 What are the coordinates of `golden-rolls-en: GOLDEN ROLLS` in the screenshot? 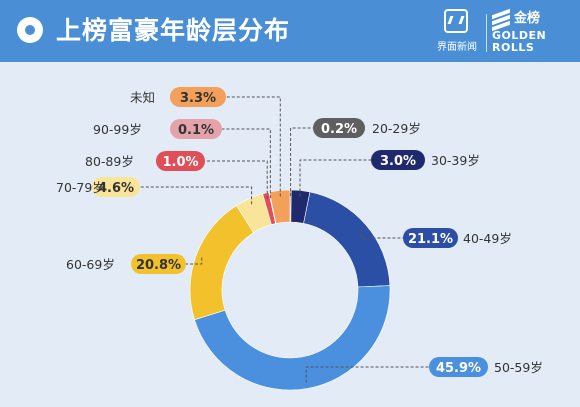 It's located at (519, 42).